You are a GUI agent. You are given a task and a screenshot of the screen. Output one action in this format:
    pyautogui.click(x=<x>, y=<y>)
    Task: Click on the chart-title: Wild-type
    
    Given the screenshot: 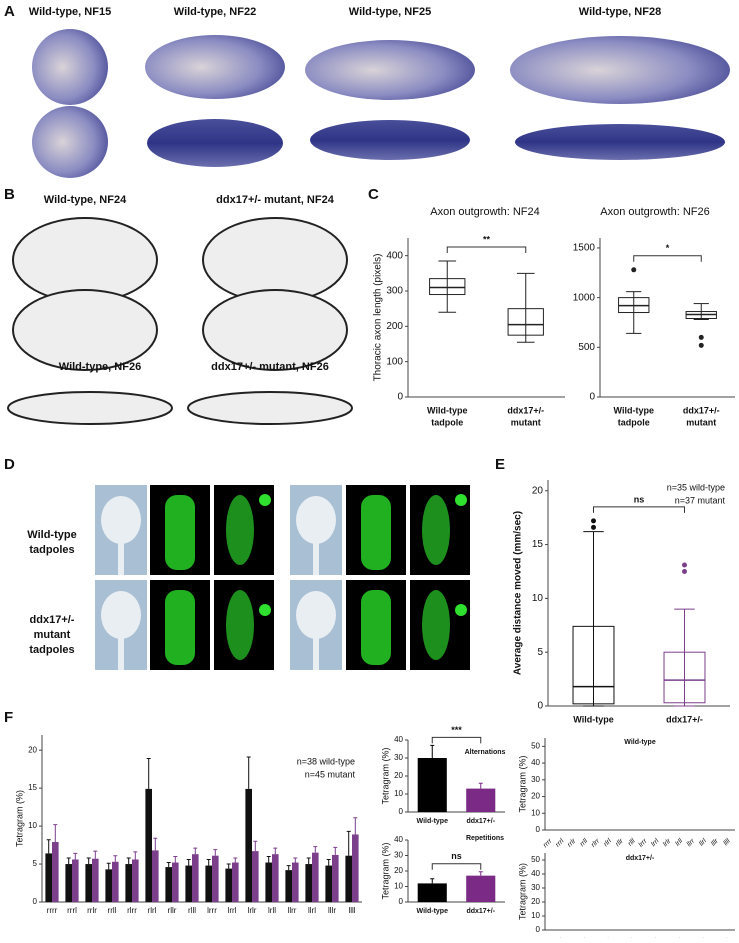 What is the action you would take?
    pyautogui.click(x=640, y=742)
    